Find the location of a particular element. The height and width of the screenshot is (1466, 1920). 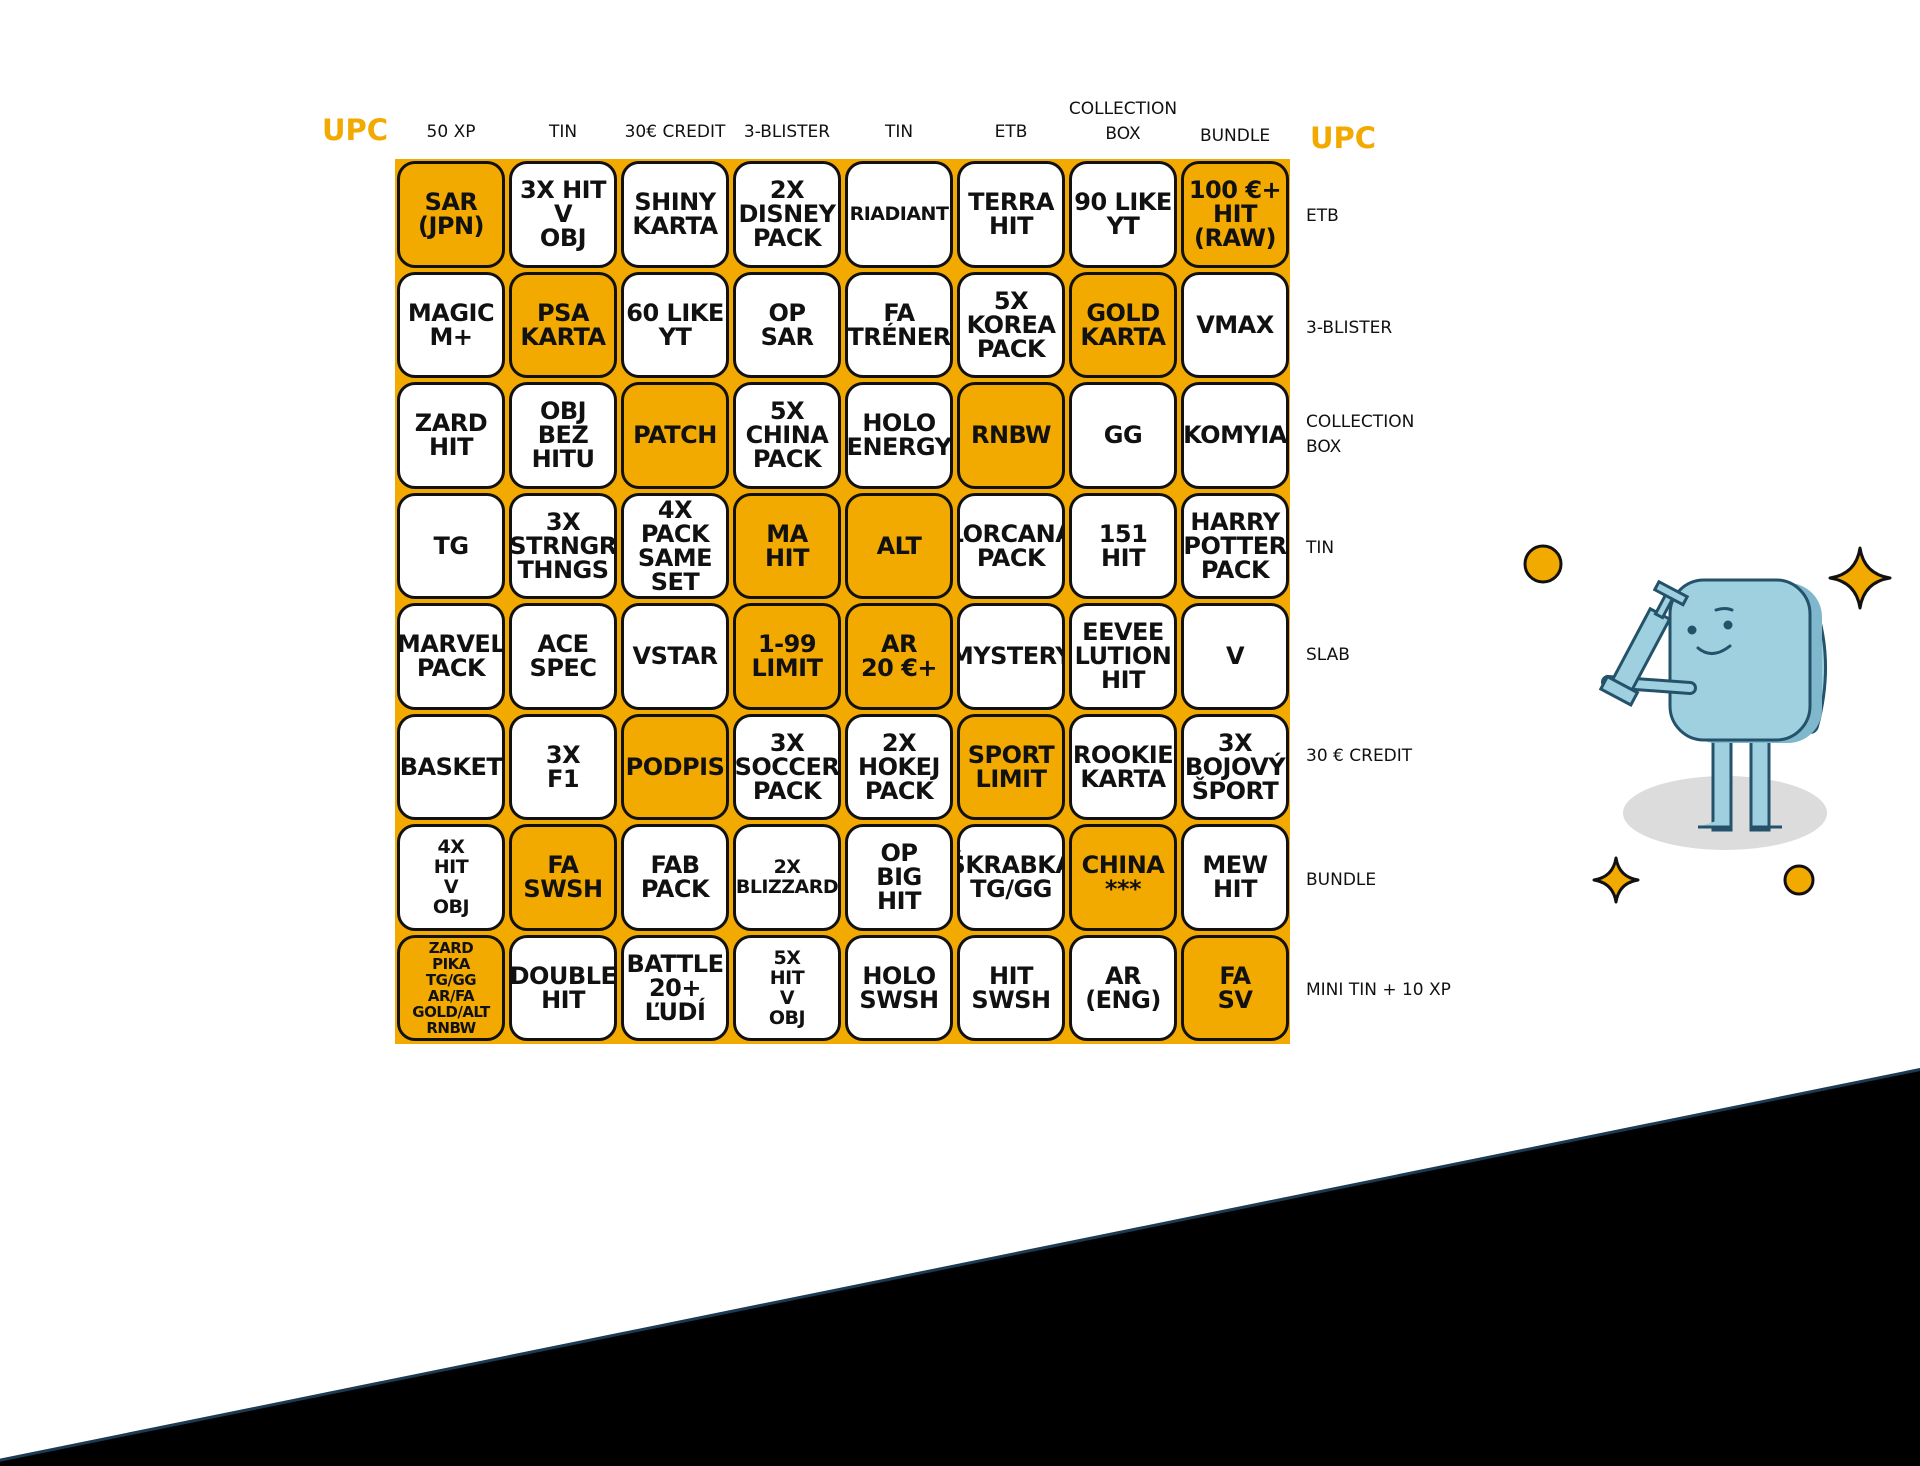

bingo-cell: HARRY POTTER PACK is located at coordinates (1235, 545).